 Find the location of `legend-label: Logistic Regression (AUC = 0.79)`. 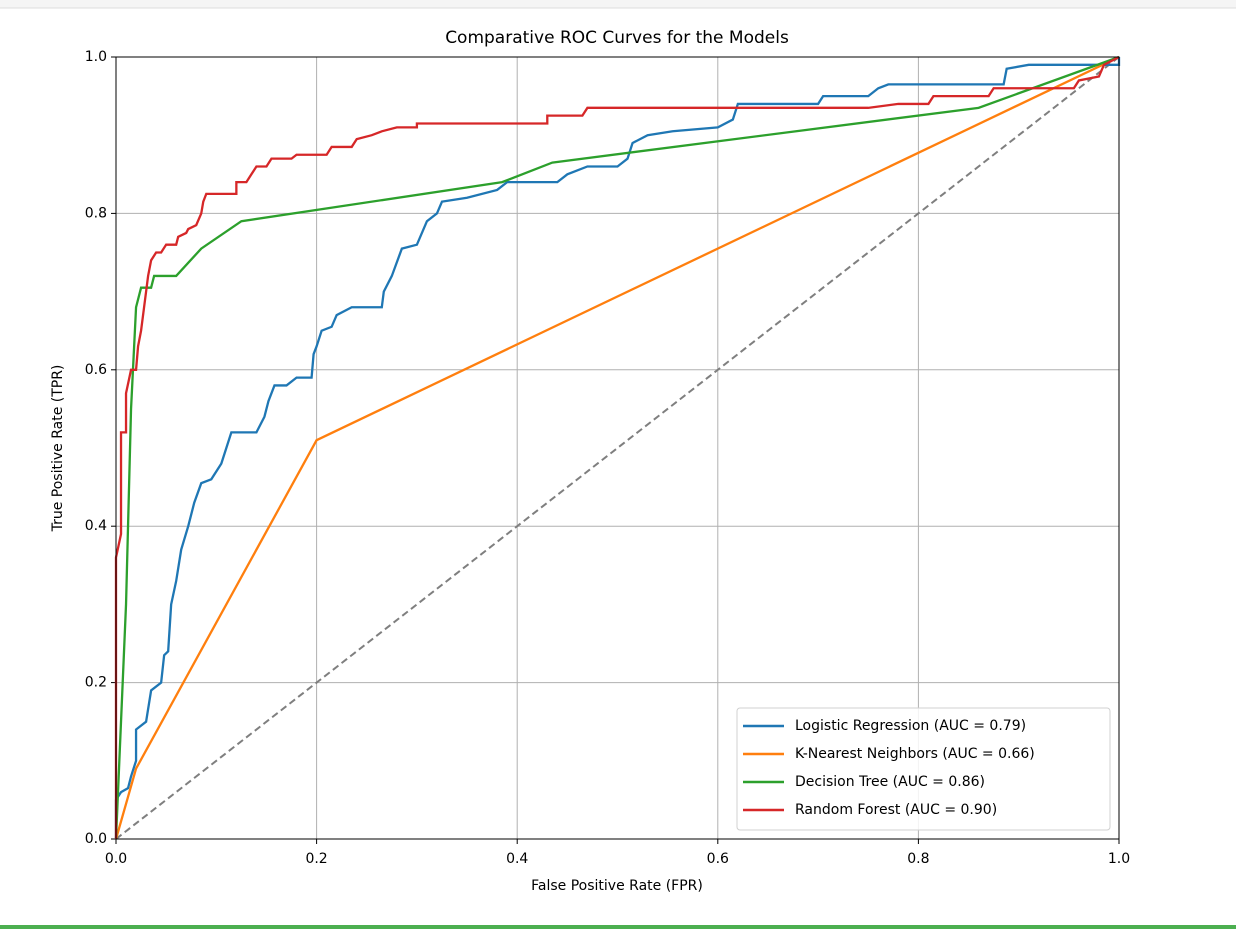

legend-label: Logistic Regression (AUC = 0.79) is located at coordinates (910, 726).